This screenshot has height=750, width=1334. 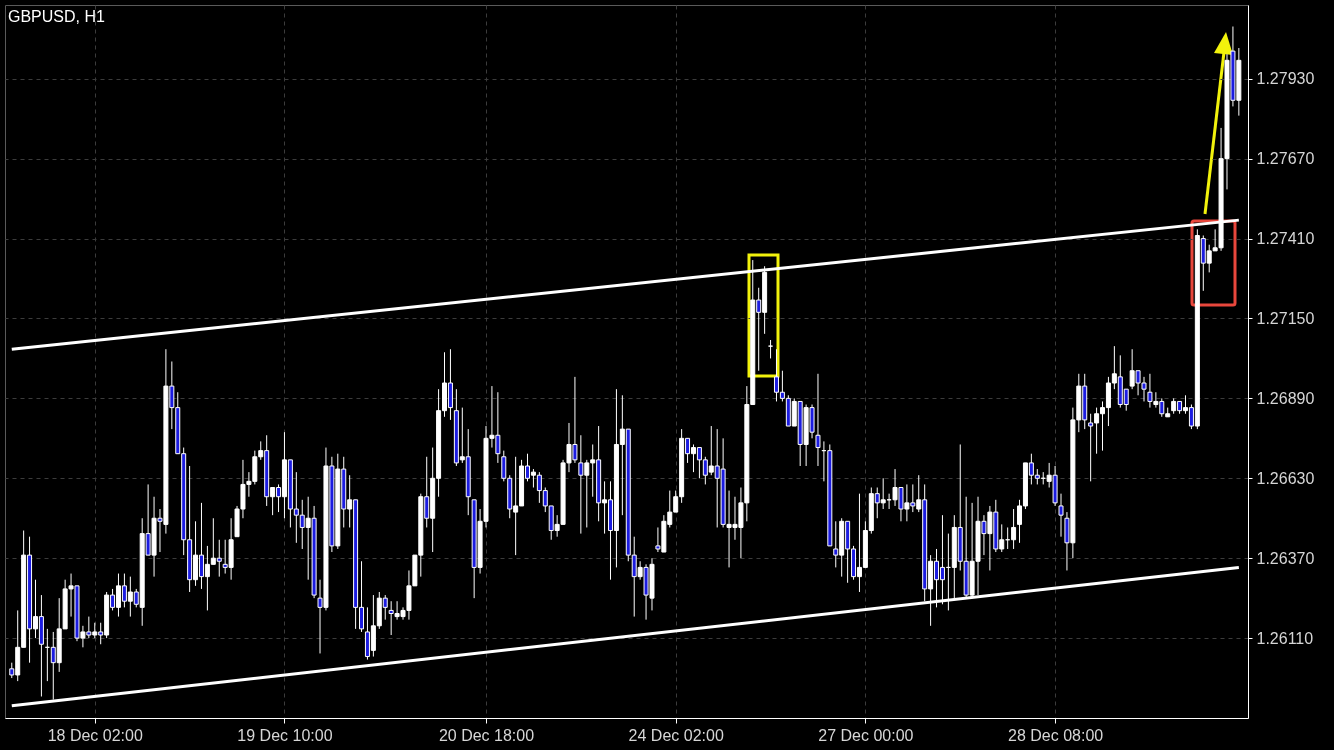 What do you see at coordinates (486, 735) in the screenshot?
I see `x-tick-label: 20 Dec 18:00` at bounding box center [486, 735].